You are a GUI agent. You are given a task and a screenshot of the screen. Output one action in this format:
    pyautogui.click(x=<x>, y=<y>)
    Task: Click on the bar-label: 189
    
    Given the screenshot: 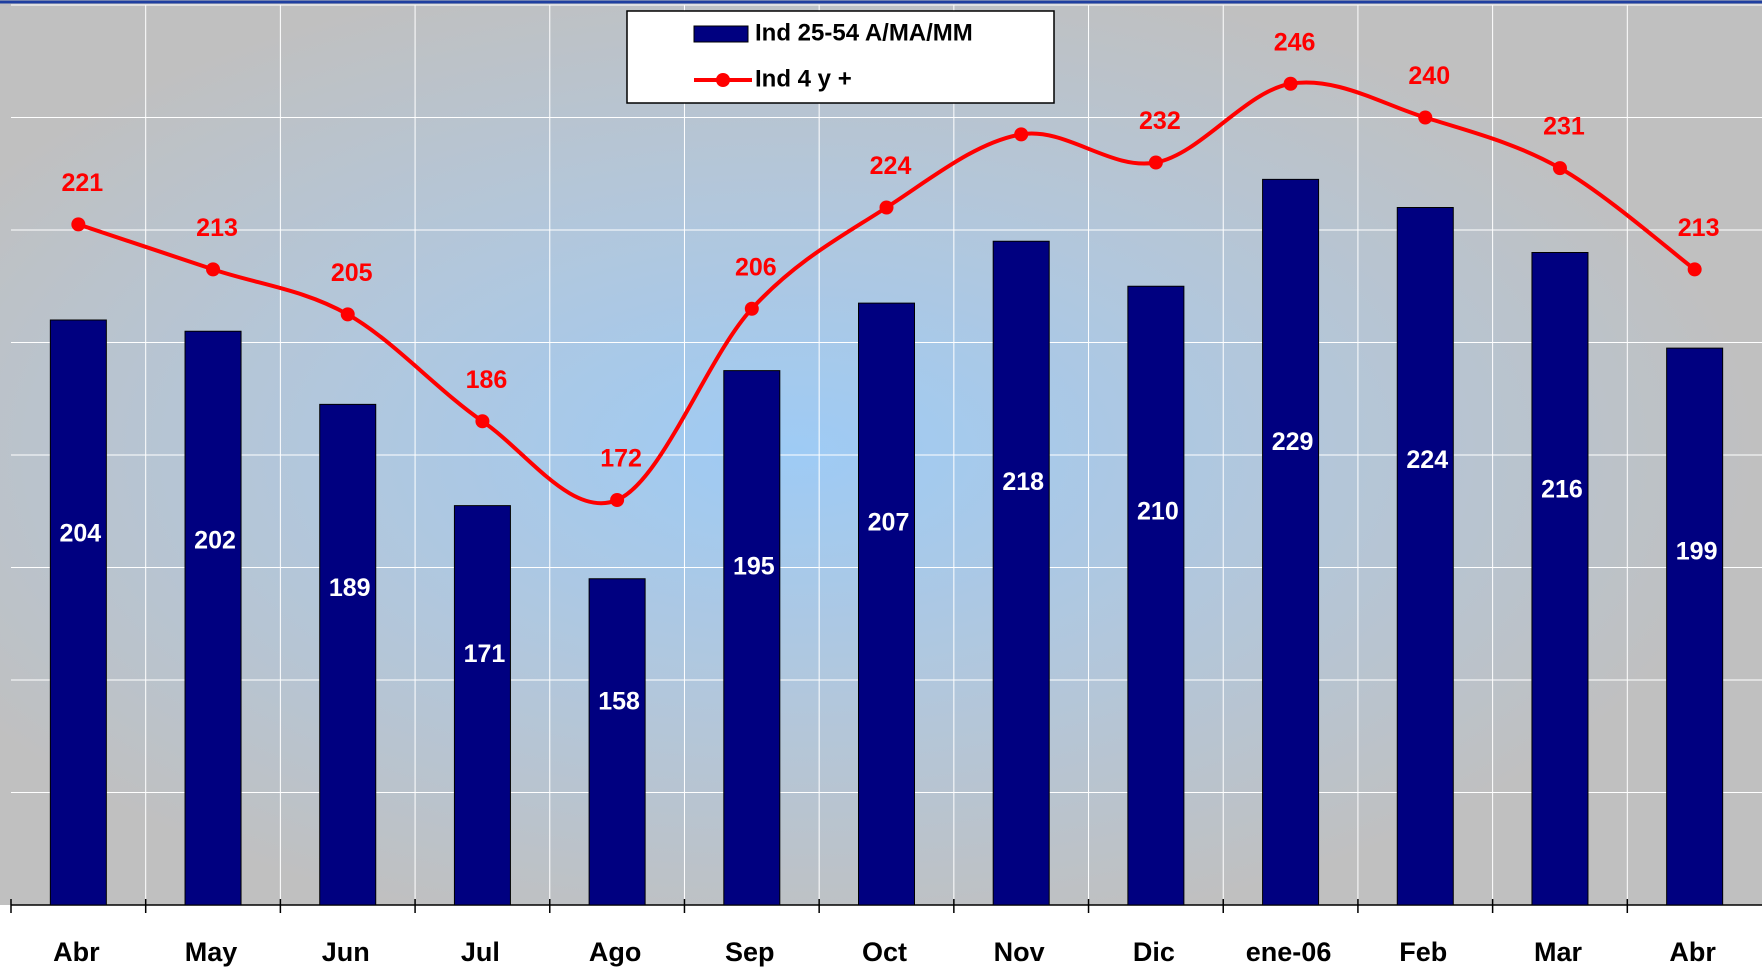 What is the action you would take?
    pyautogui.click(x=350, y=588)
    